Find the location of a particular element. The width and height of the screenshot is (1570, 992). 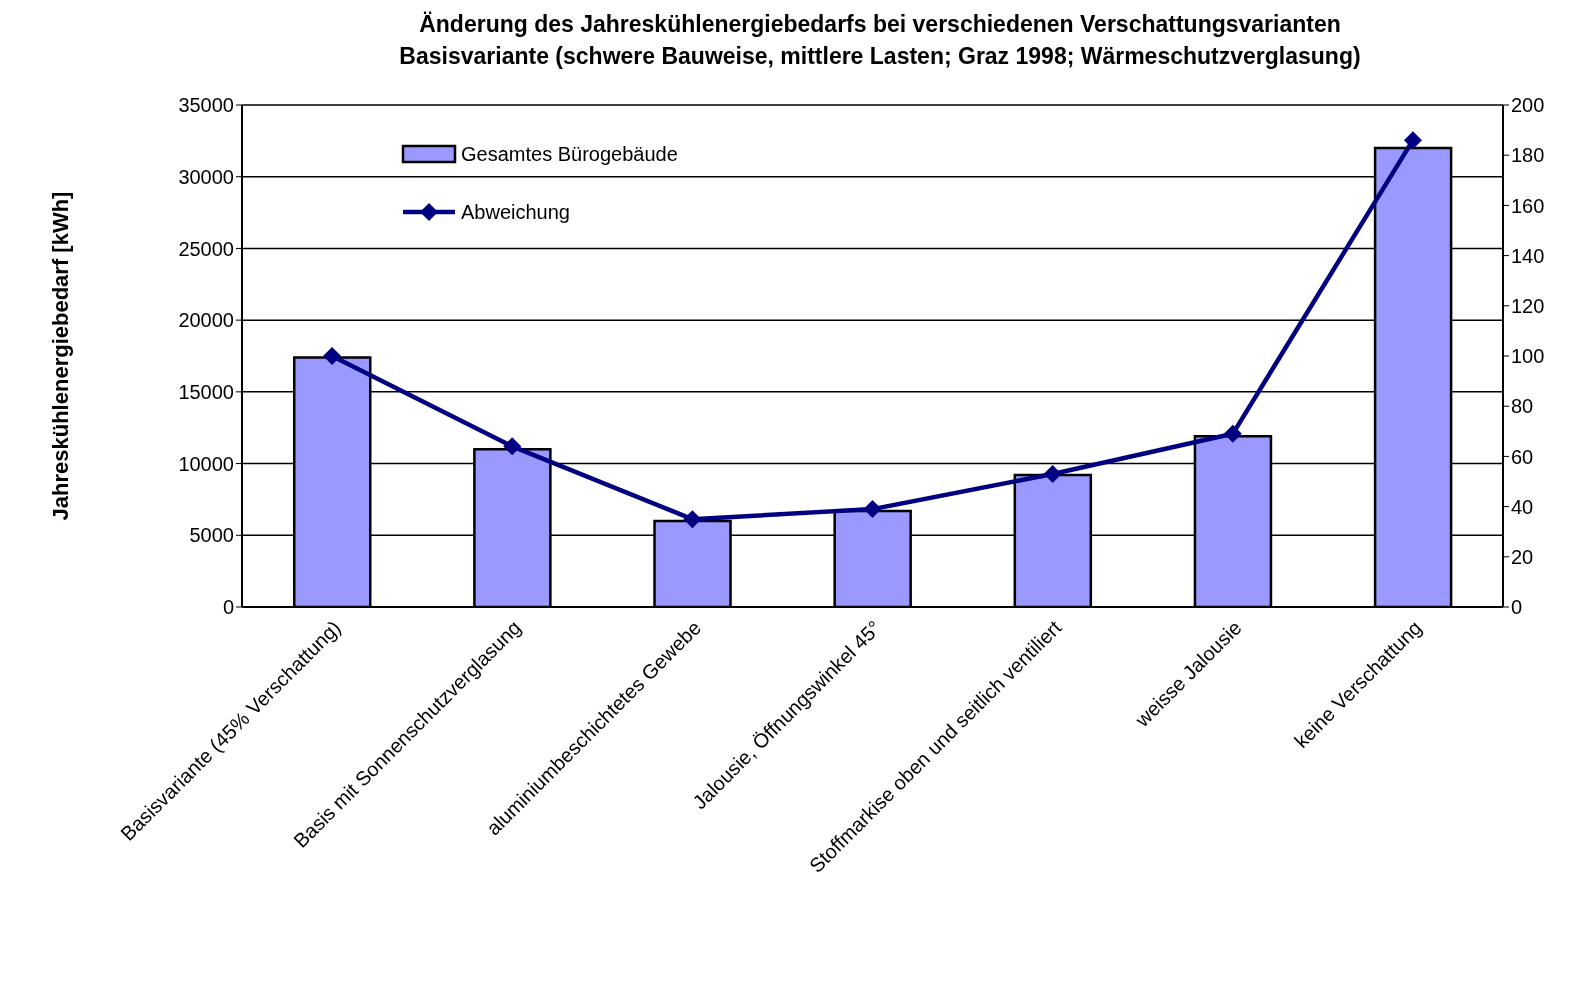

y-tick-label: 5000 is located at coordinates (211, 535).